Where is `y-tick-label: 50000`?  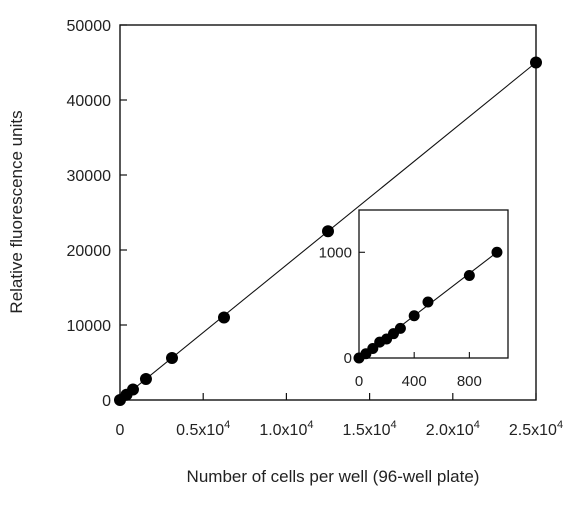 y-tick-label: 50000 is located at coordinates (89, 26).